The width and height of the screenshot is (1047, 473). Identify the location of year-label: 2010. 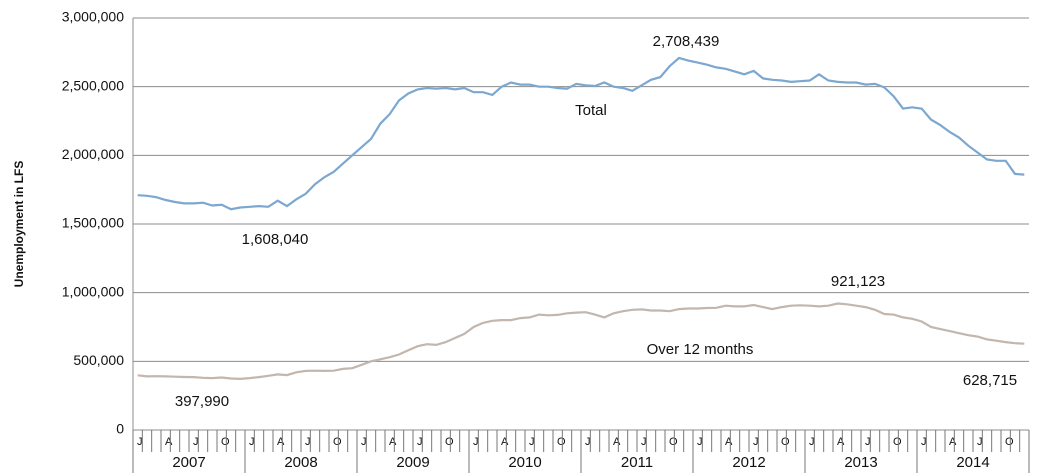
(524, 462).